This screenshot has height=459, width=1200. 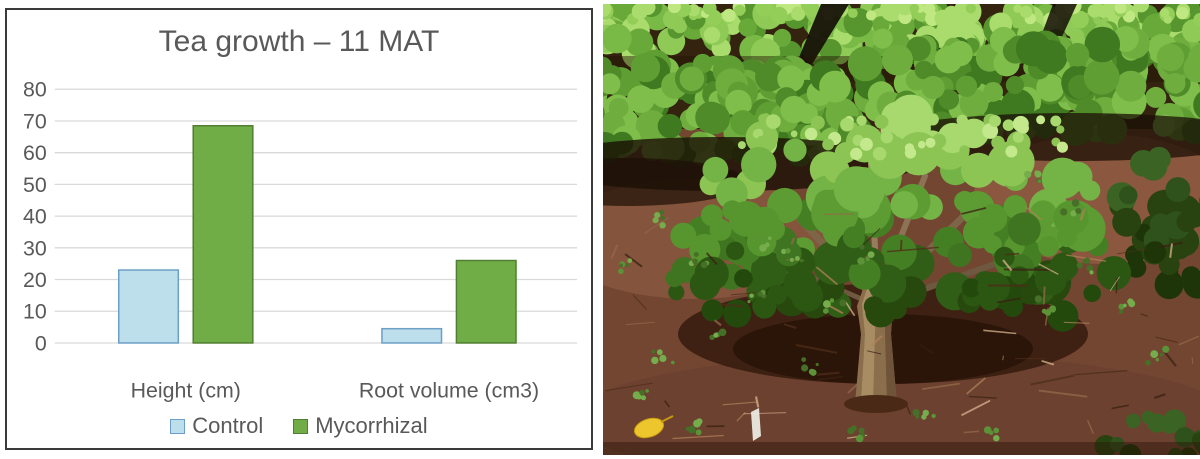 I want to click on y-tick-label: 30, so click(x=35, y=248).